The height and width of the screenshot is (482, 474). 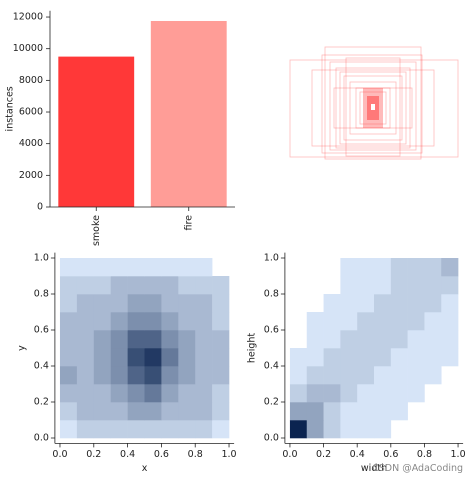 What do you see at coordinates (21, 348) in the screenshot?
I see `y-axis-label: y` at bounding box center [21, 348].